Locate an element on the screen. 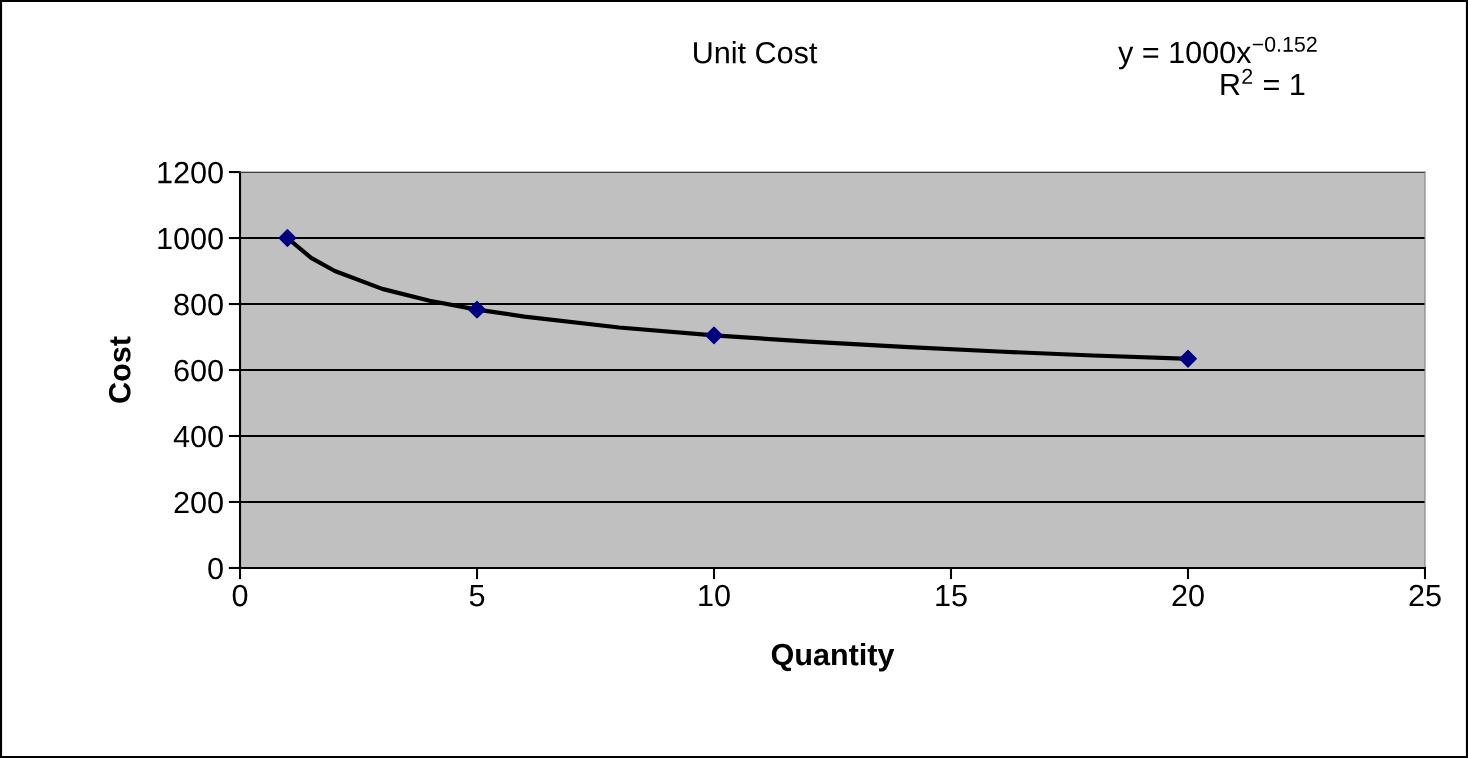 The width and height of the screenshot is (1468, 758). x-tick-label: 10 is located at coordinates (714, 595).